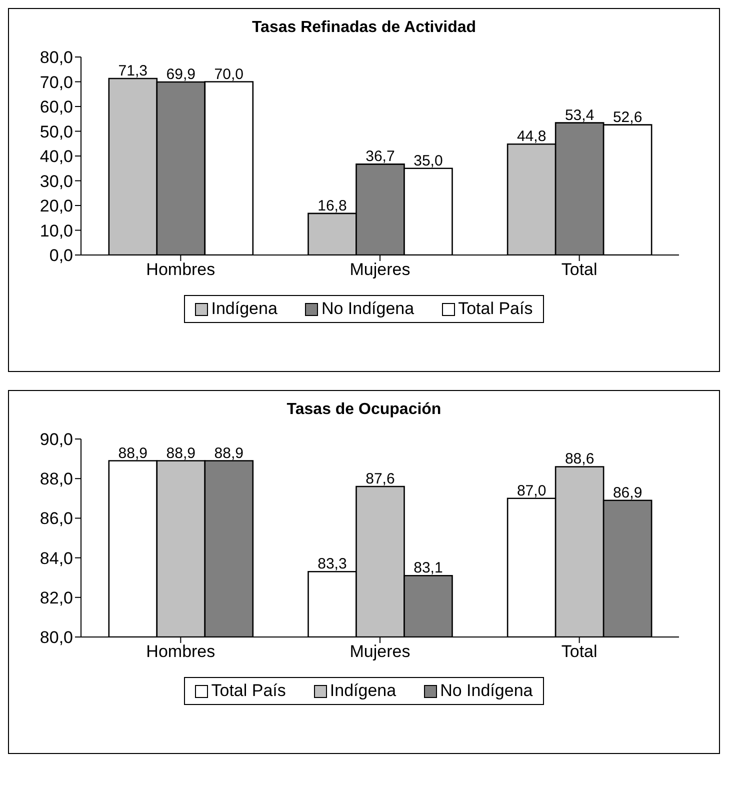  What do you see at coordinates (56, 440) in the screenshot?
I see `y-tick-label: 90,0` at bounding box center [56, 440].